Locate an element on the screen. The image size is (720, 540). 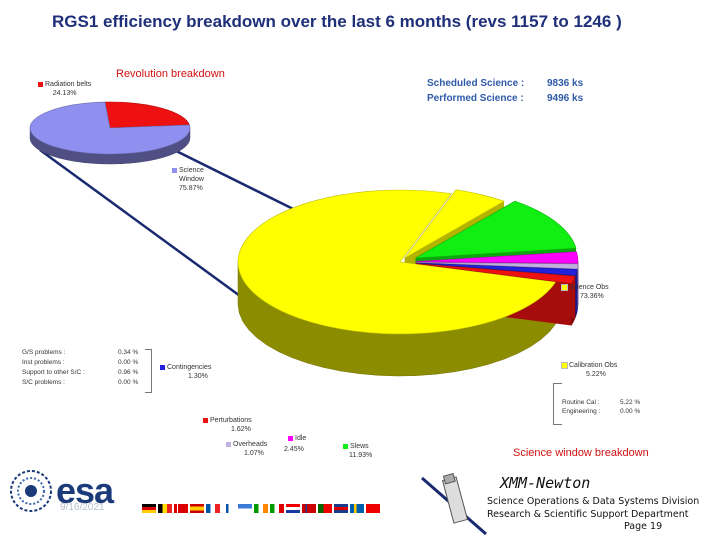
science-window-pie-slice-science-obs is located at coordinates (397, 262).